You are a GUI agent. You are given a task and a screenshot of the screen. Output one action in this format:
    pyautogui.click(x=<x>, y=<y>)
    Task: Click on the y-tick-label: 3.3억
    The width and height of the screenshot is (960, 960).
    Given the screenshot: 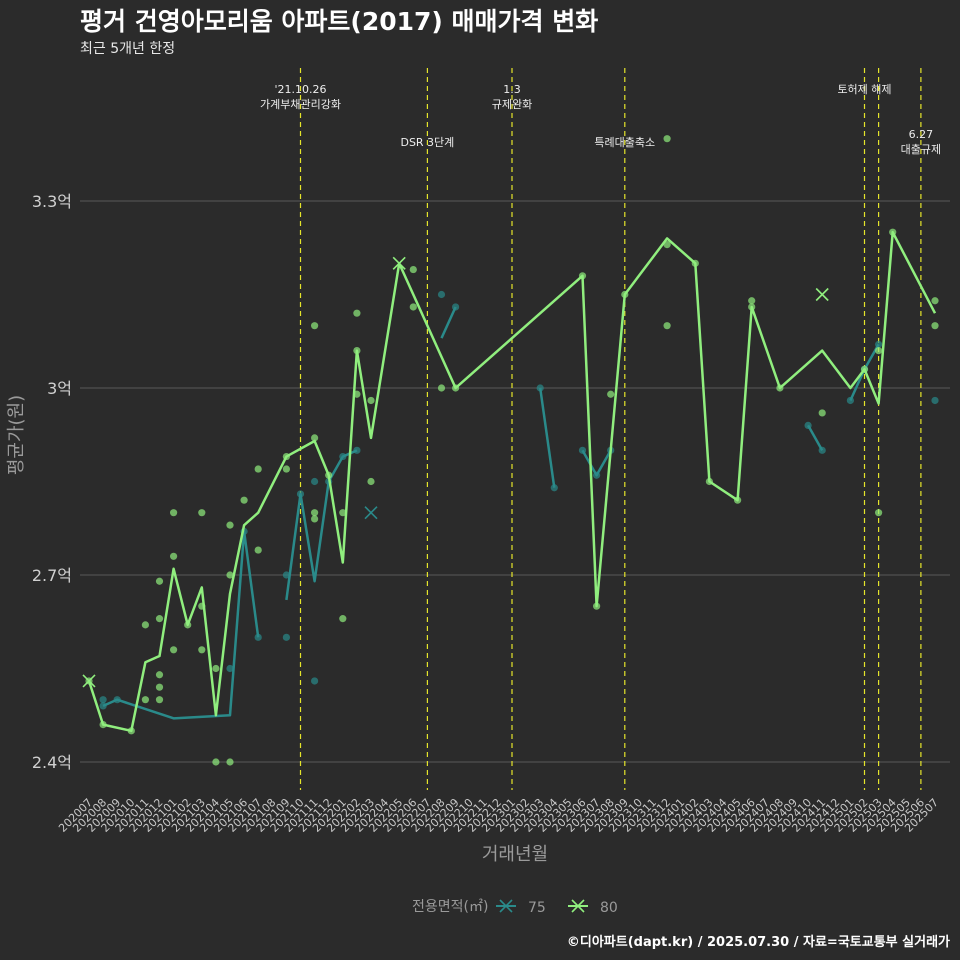 What is the action you would take?
    pyautogui.click(x=52, y=201)
    